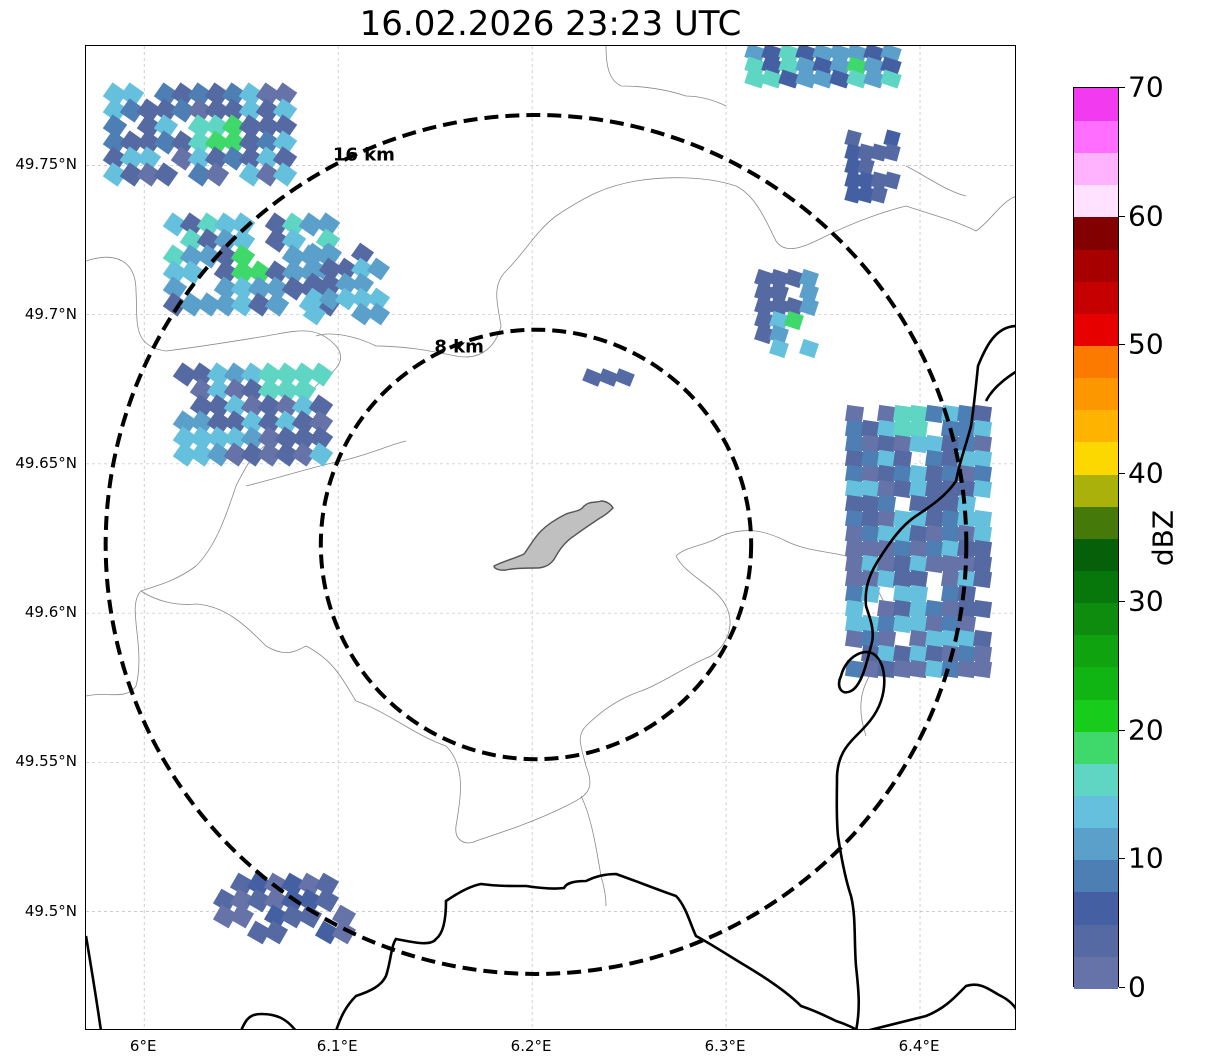 This screenshot has height=1064, width=1207. What do you see at coordinates (1163, 538) in the screenshot?
I see `colorbar-title: dBZ` at bounding box center [1163, 538].